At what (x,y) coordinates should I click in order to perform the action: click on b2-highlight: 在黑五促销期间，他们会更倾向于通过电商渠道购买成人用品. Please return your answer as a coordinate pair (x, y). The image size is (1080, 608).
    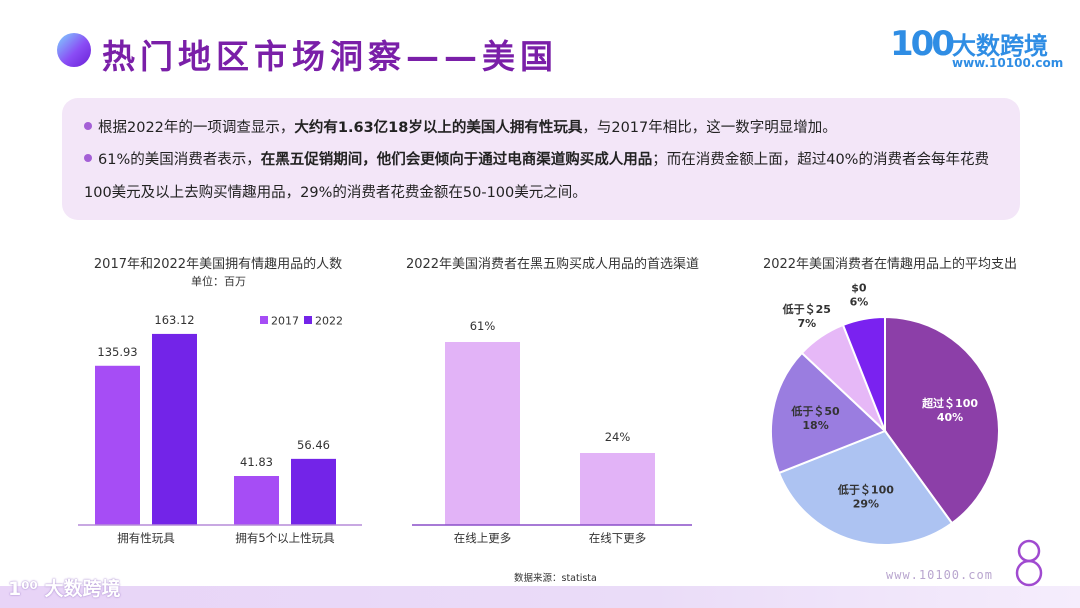
    Looking at the image, I should click on (456, 160).